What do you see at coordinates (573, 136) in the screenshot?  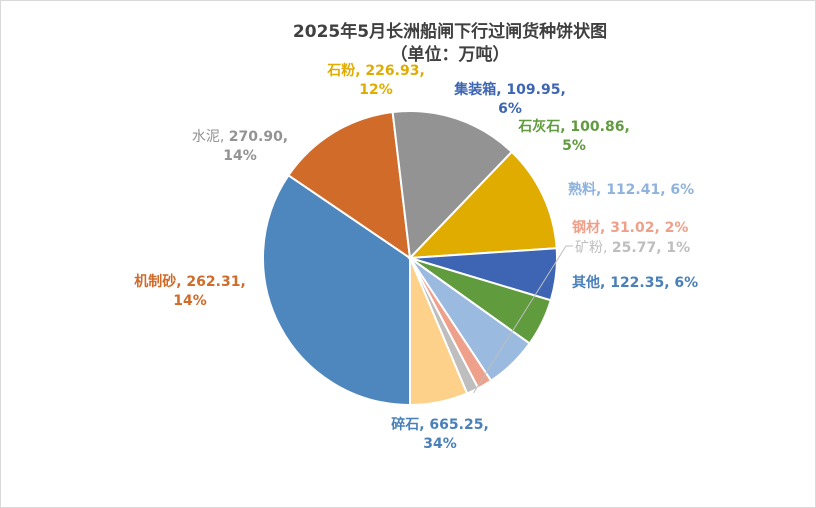 I see `data-label-6: 石灰石, 100.86, 5%` at bounding box center [573, 136].